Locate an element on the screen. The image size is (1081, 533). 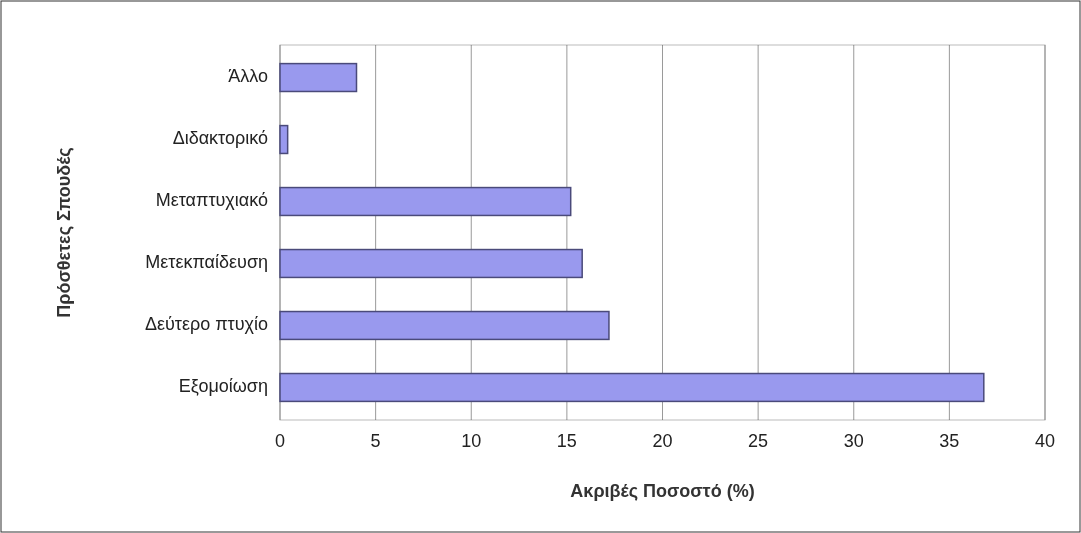
y-tick-label: Μετεκπαίδευση is located at coordinates (206, 262).